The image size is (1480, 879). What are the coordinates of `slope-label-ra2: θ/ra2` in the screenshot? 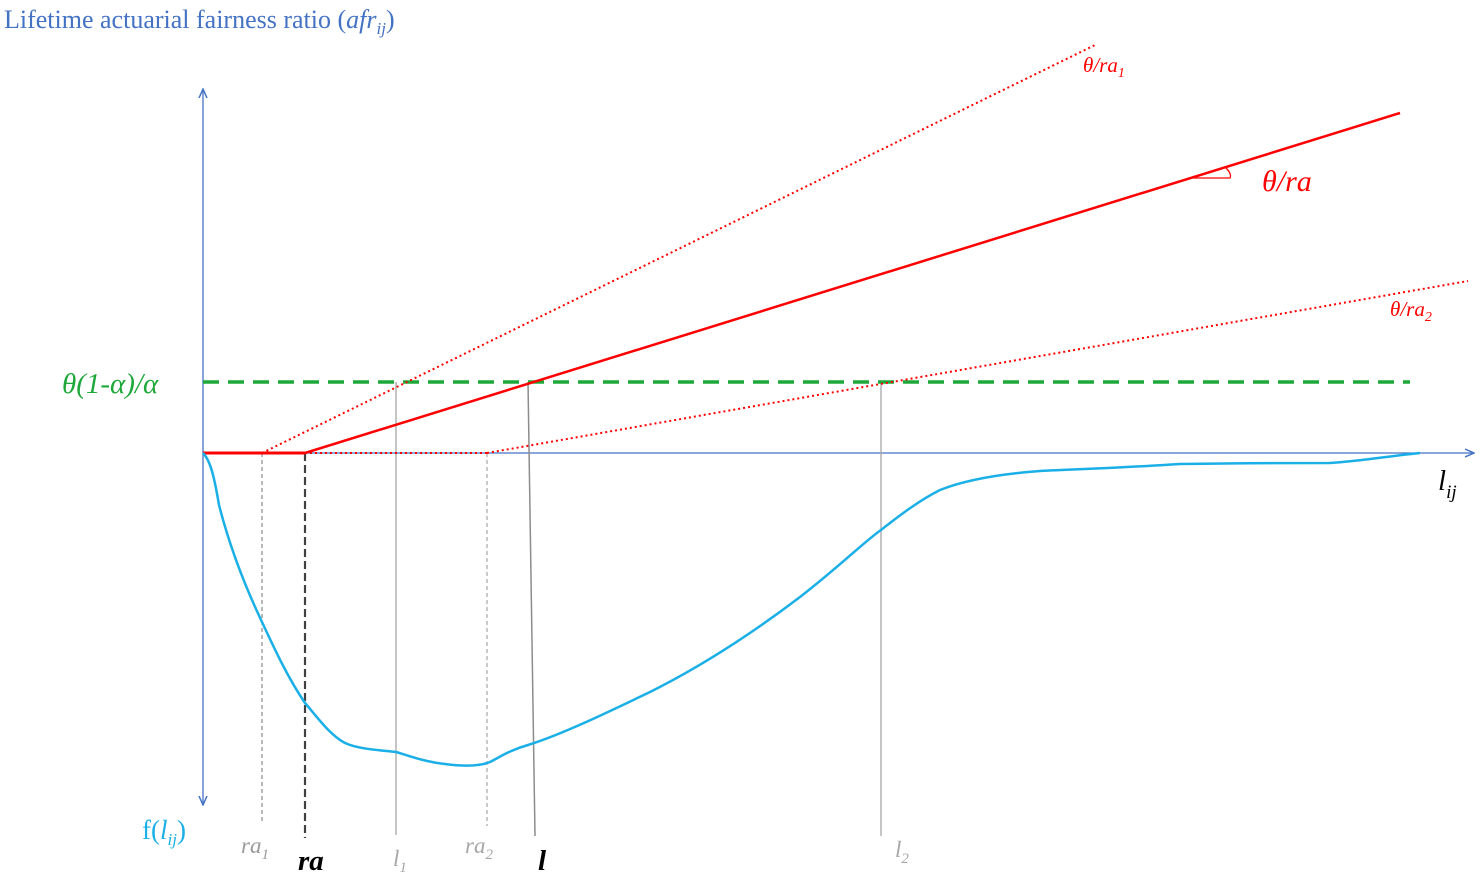 It's located at (1411, 311).